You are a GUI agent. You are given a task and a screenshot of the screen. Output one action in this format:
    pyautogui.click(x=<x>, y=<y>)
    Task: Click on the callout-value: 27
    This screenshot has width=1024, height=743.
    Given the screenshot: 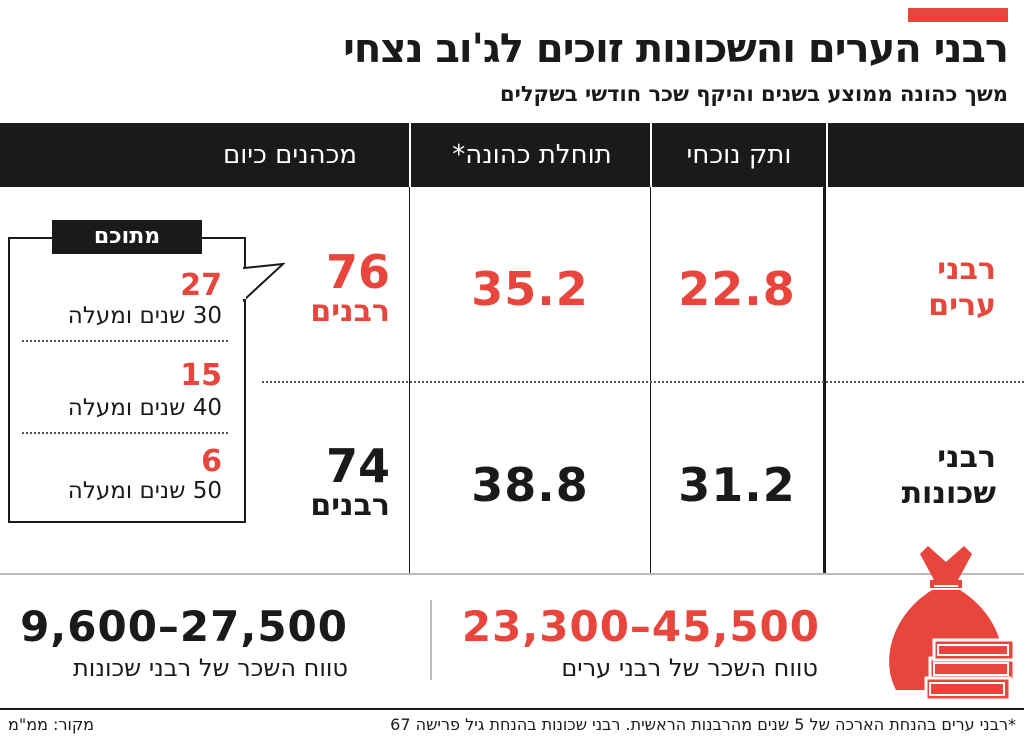 What is the action you would take?
    pyautogui.click(x=201, y=285)
    